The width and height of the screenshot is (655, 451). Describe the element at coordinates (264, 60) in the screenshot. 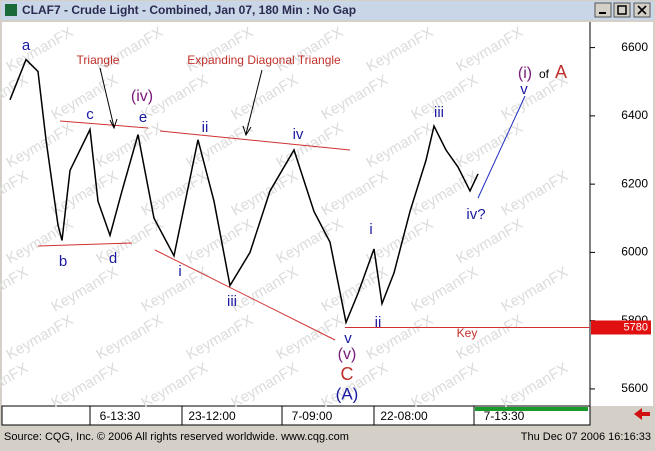

I see `wave-label: Expanding Diagonal Triangle` at that location.